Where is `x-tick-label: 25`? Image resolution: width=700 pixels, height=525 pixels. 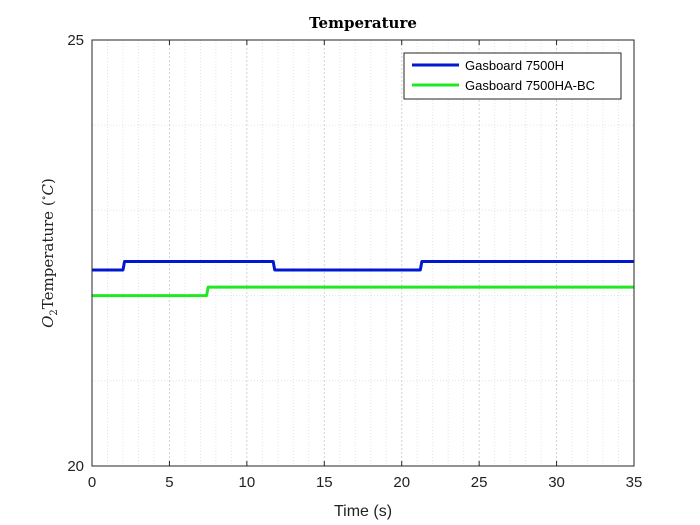 x-tick-label: 25 is located at coordinates (479, 482).